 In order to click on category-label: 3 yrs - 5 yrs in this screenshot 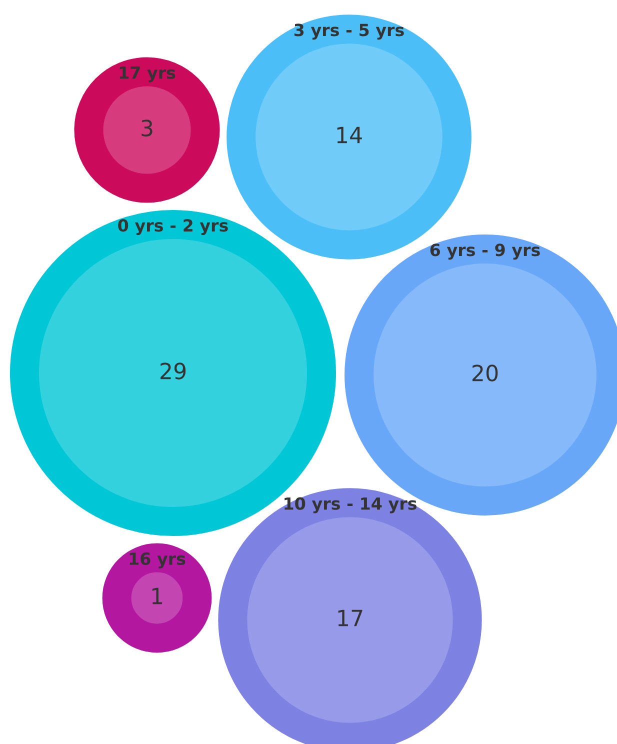, I will do `click(349, 32)`.